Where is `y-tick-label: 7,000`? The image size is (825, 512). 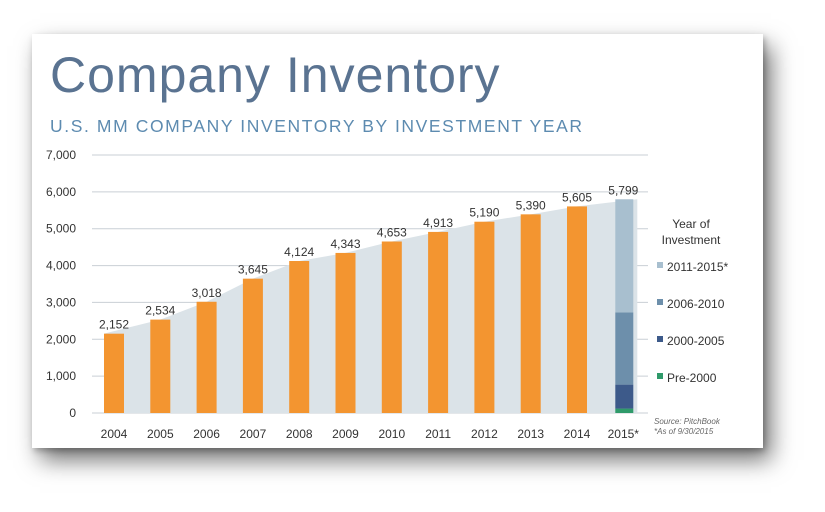 y-tick-label: 7,000 is located at coordinates (61, 155).